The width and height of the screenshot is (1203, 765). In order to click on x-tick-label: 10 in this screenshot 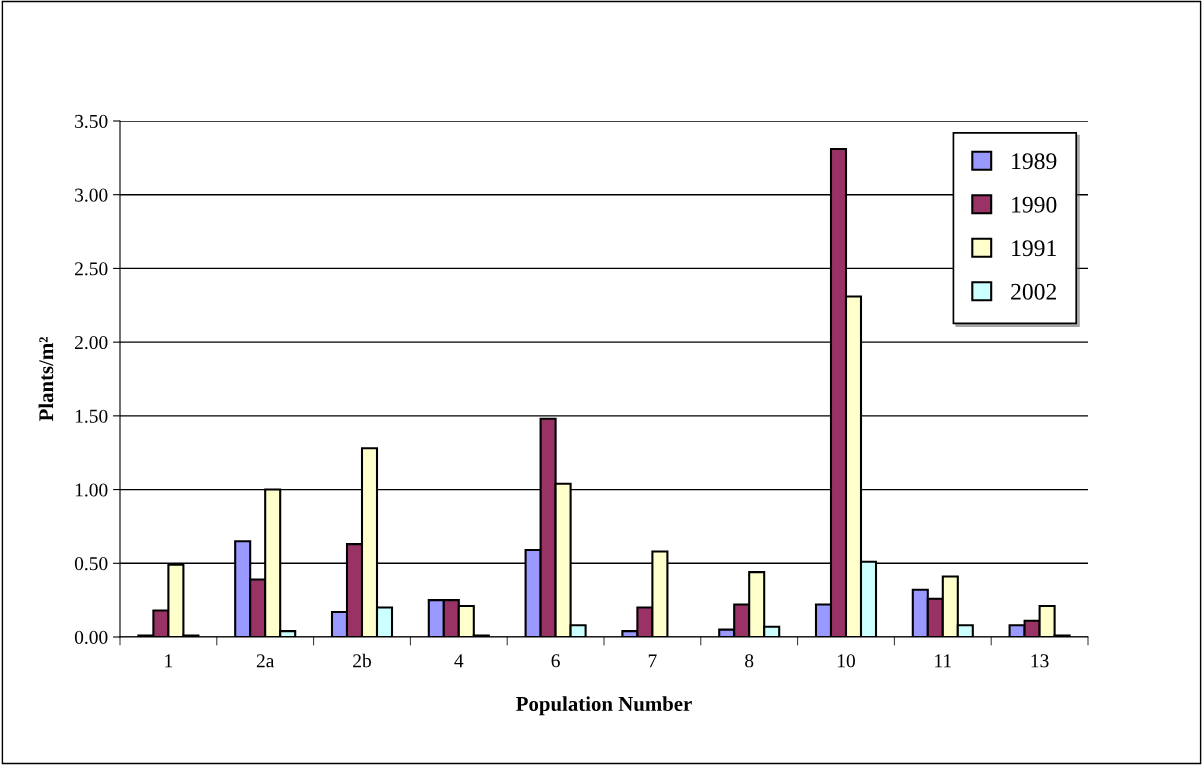, I will do `click(846, 661)`.